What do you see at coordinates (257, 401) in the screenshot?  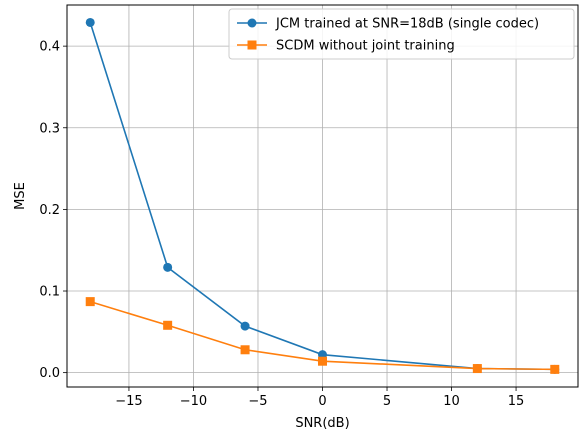 I see `x-tick-label: −5` at bounding box center [257, 401].